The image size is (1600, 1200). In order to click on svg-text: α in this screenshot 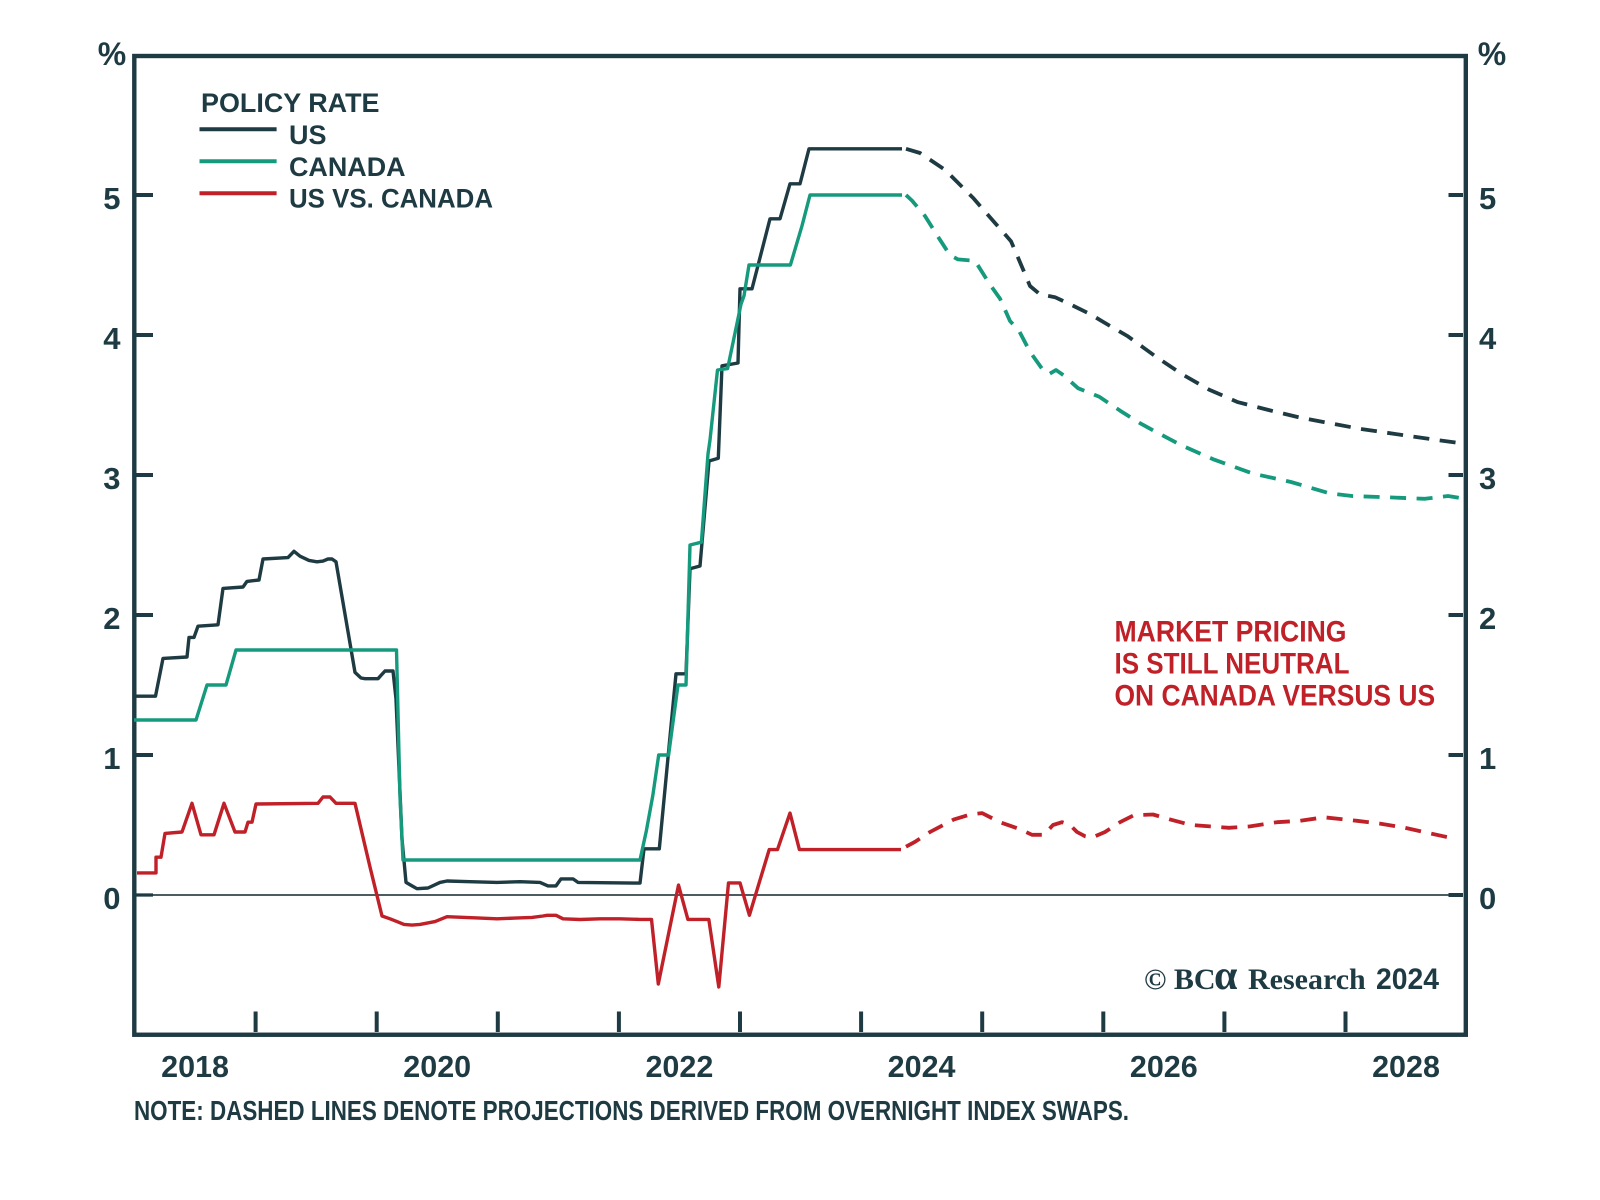, I will do `click(1226, 976)`.